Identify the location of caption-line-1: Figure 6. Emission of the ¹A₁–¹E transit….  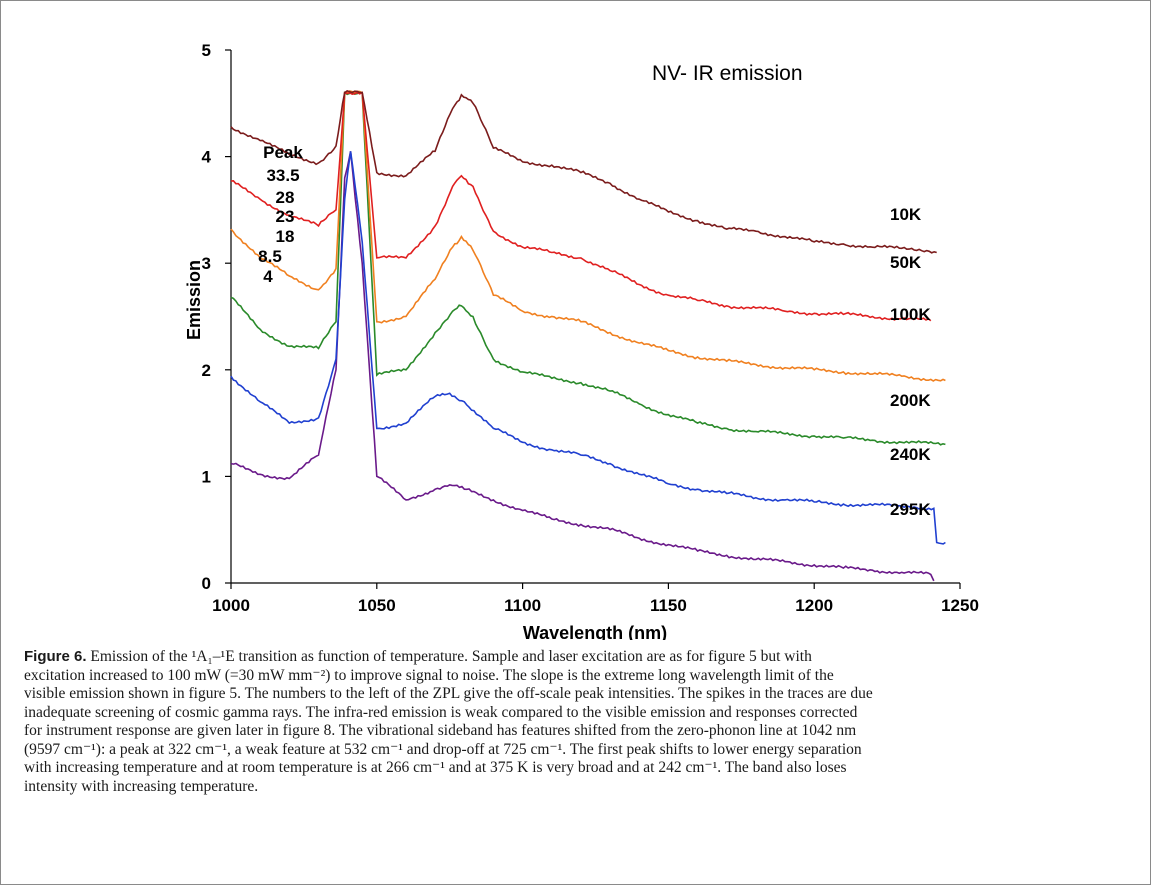
(578, 657).